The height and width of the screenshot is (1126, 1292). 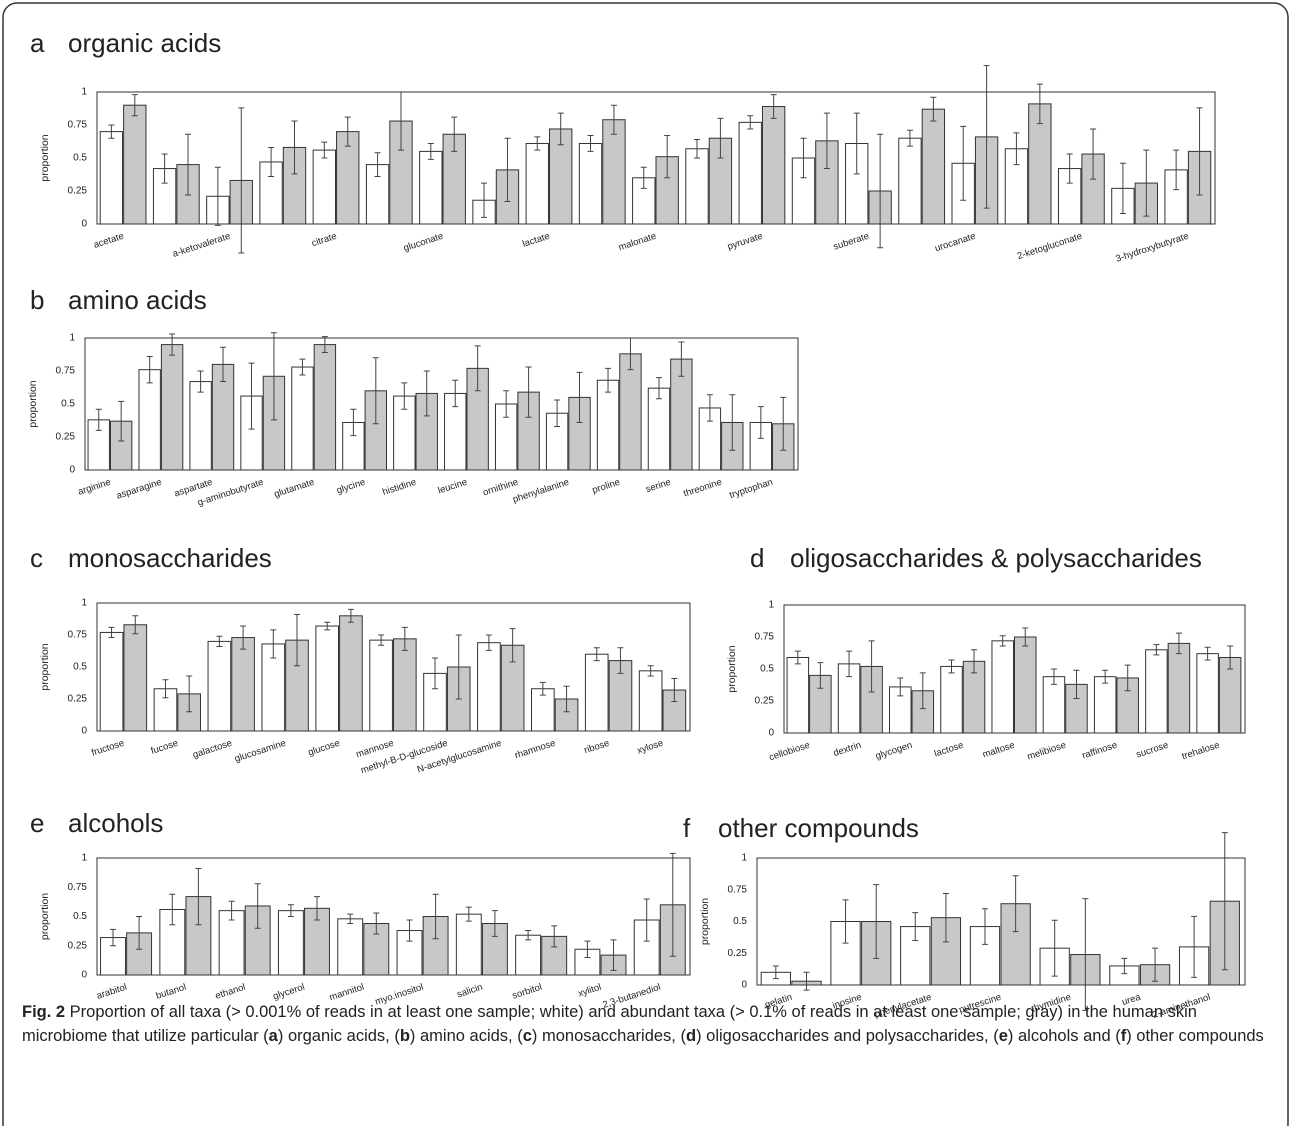 What do you see at coordinates (1123, 1036) in the screenshot?
I see `caption-panel-letter: f` at bounding box center [1123, 1036].